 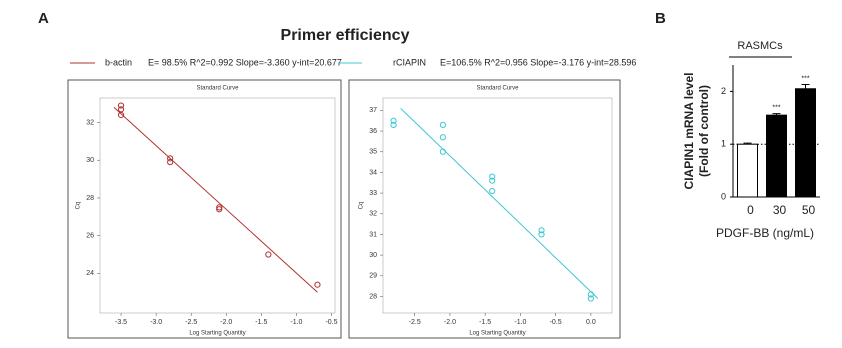 What do you see at coordinates (409, 62) in the screenshot?
I see `legend-name: rCIAPIN` at bounding box center [409, 62].